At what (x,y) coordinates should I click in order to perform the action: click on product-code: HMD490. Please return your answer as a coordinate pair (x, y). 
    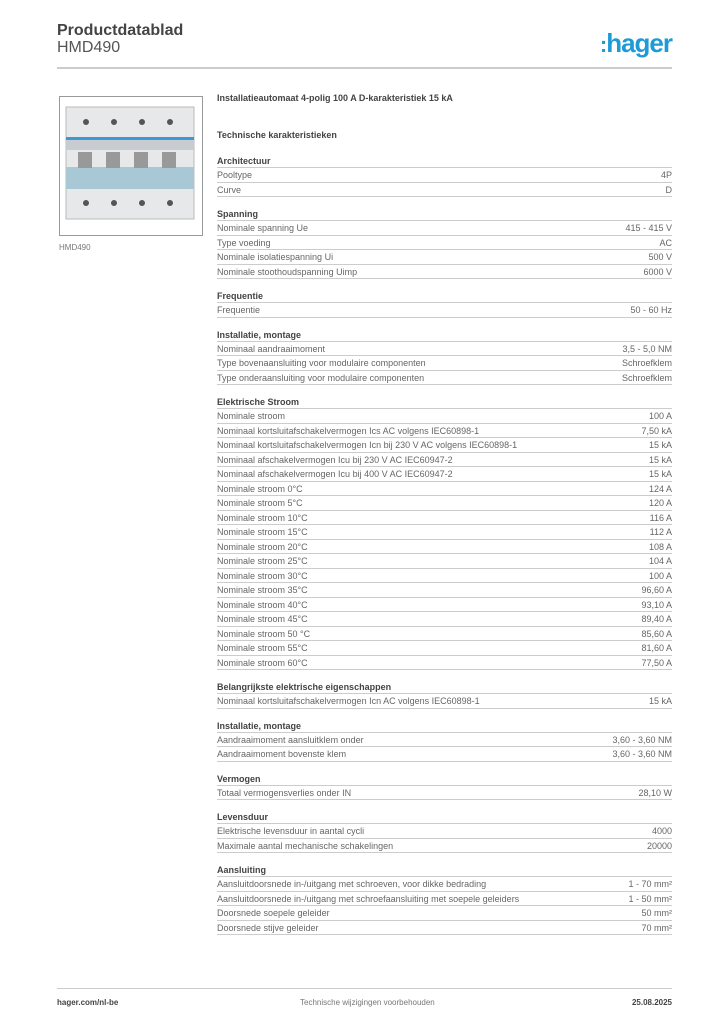
    Looking at the image, I should click on (89, 47).